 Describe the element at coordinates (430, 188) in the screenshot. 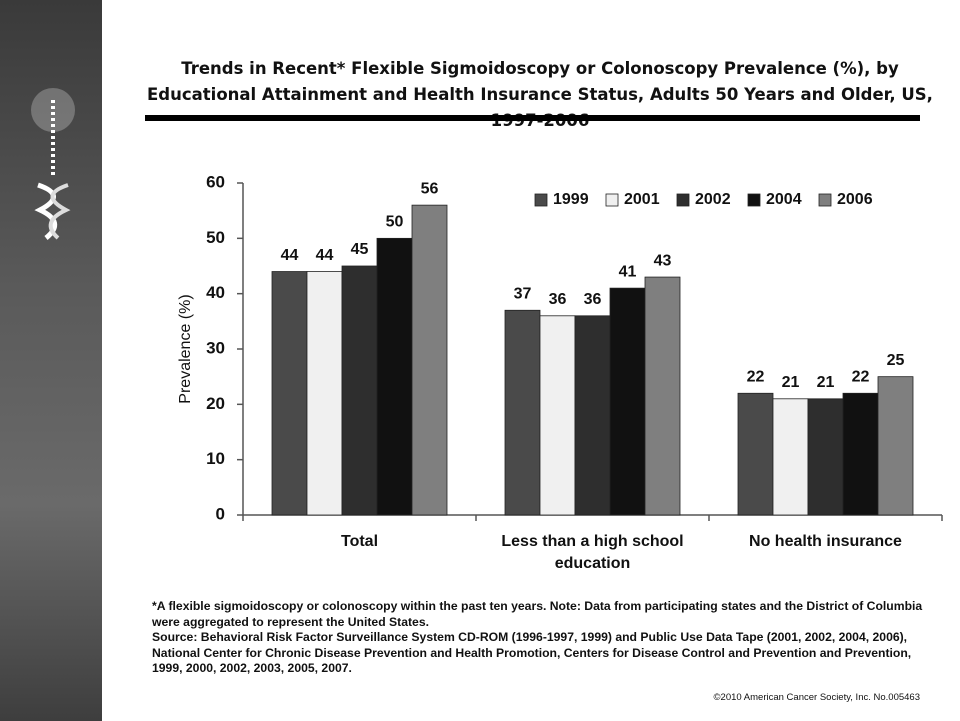

I see `value-label: 56` at that location.